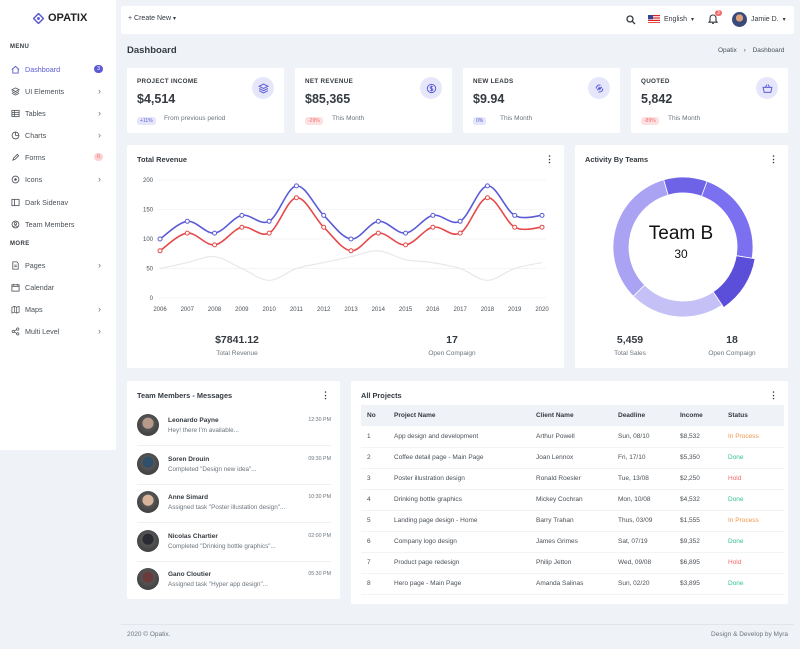  Describe the element at coordinates (15, 135) in the screenshot. I see `chart-icon` at that location.